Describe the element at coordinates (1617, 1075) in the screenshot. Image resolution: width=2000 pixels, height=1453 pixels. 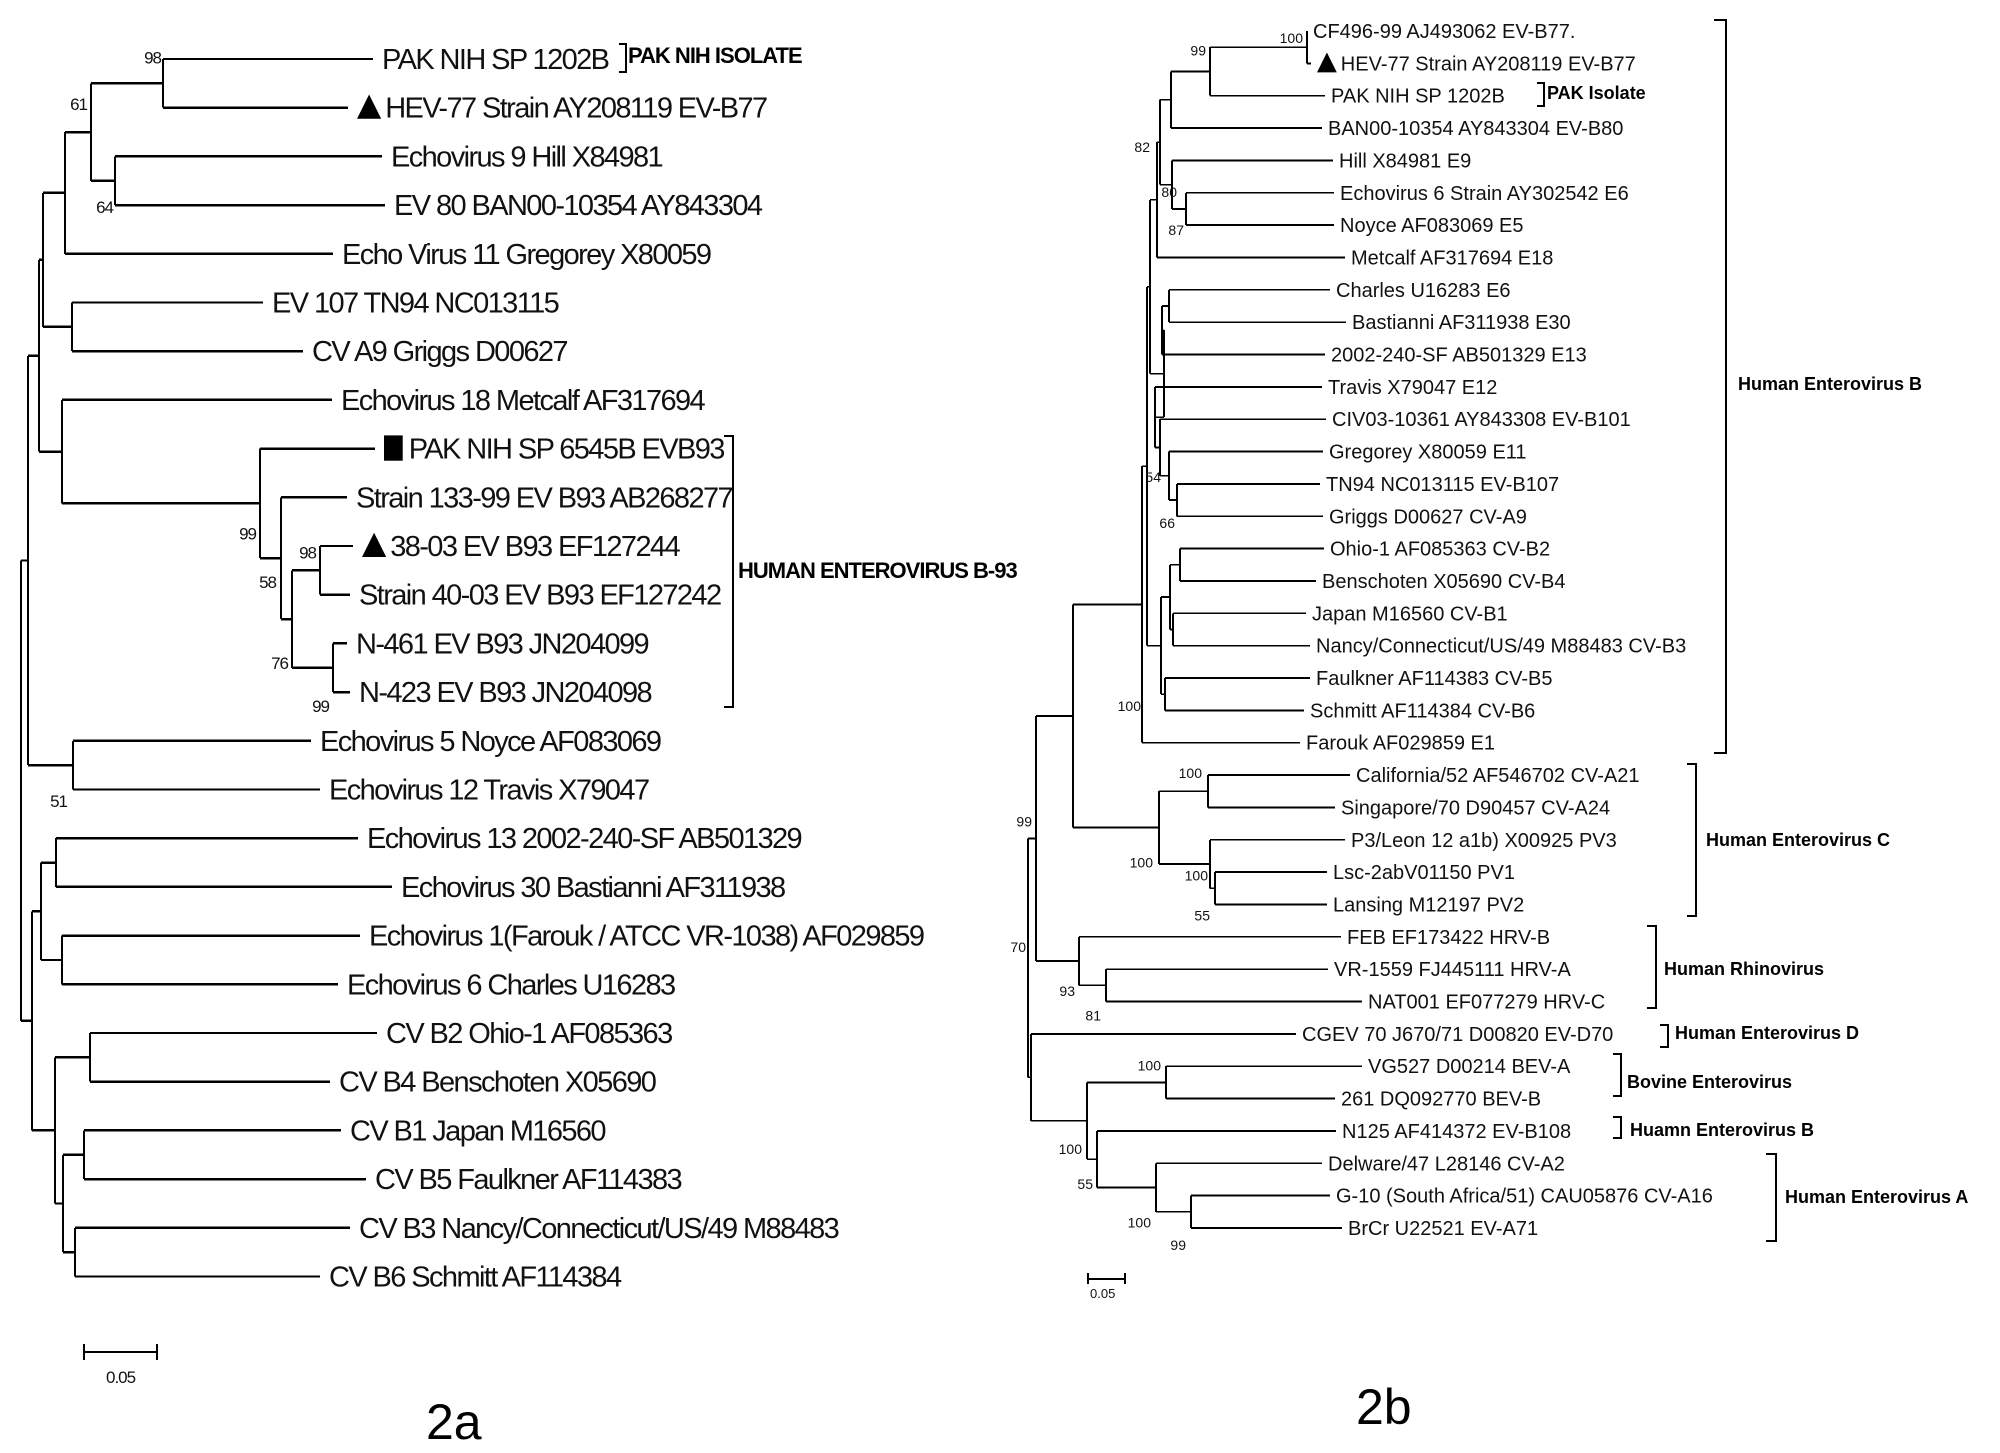
I see `bracket-bovine-enterovirus` at that location.